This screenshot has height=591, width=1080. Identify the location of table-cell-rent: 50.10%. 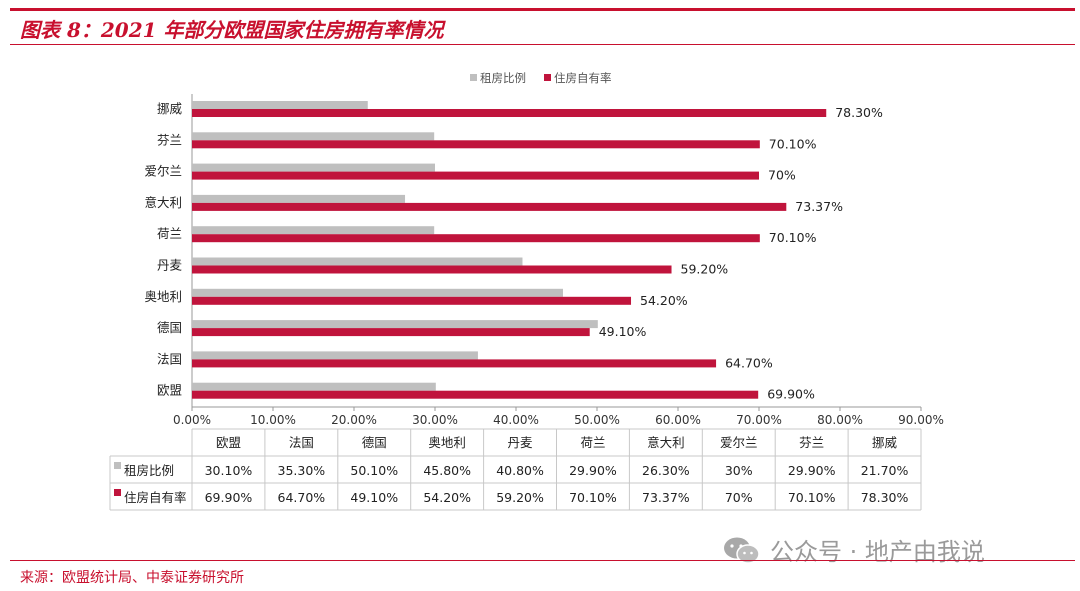
(374, 470).